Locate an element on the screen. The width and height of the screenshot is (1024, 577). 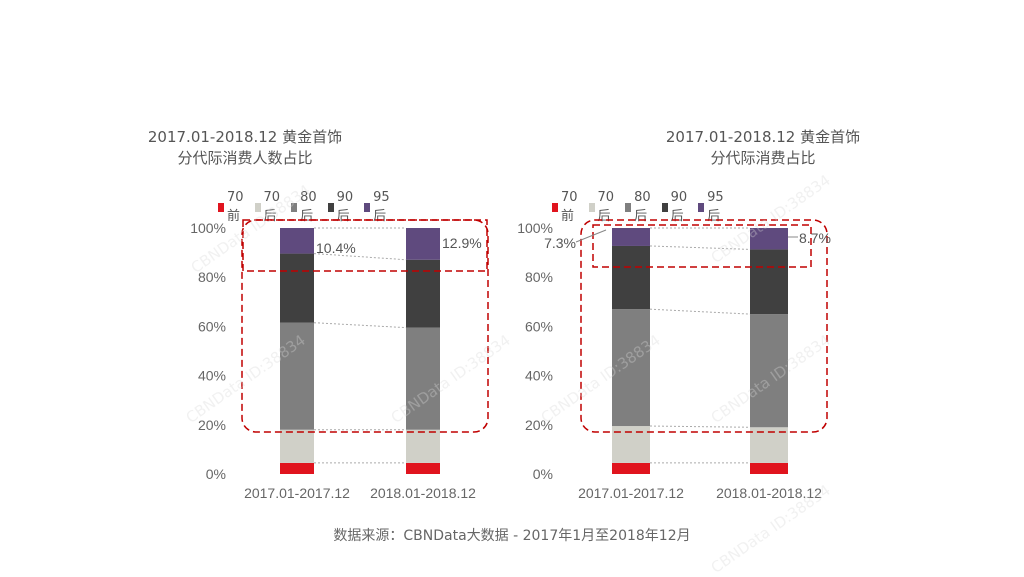
annotation-label: 7.3% is located at coordinates (560, 243).